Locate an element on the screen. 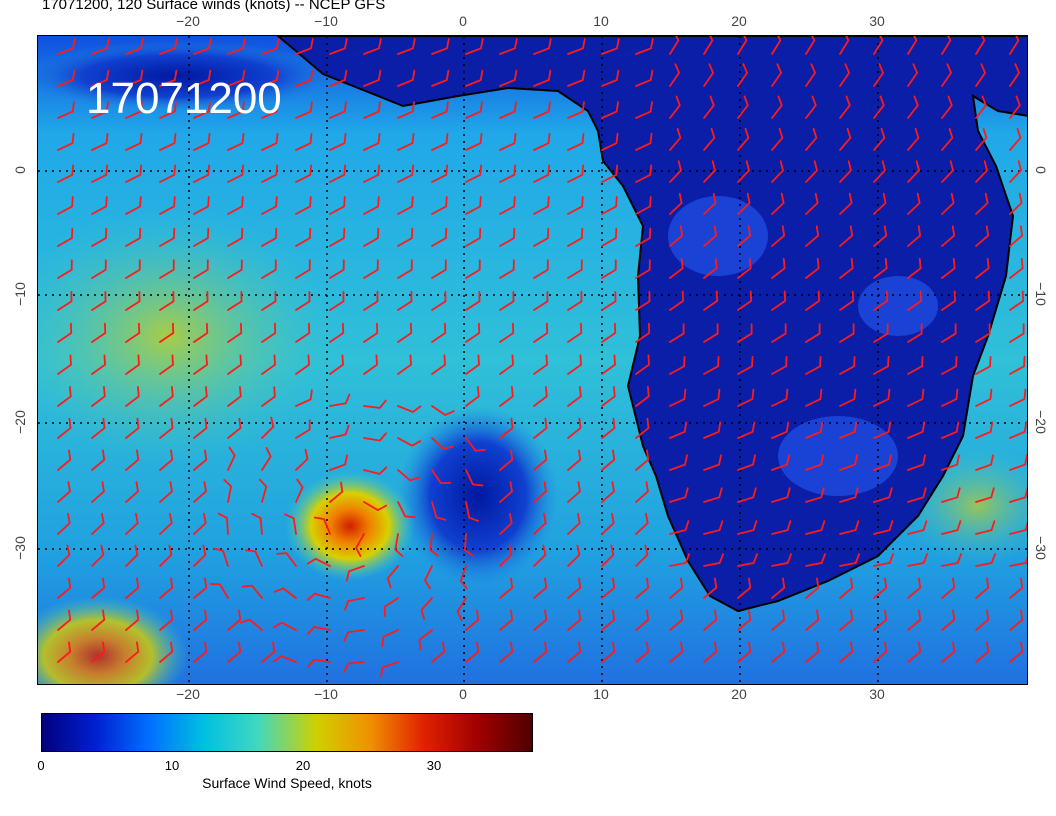 The width and height of the screenshot is (1056, 816). bottom-lon-label: 0 is located at coordinates (463, 694).